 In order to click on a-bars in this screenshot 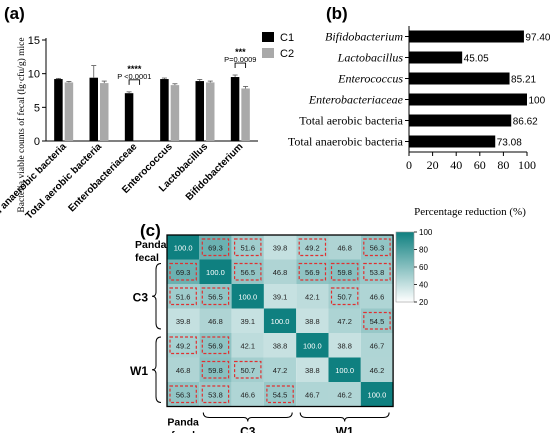, I will do `click(152, 103)`.